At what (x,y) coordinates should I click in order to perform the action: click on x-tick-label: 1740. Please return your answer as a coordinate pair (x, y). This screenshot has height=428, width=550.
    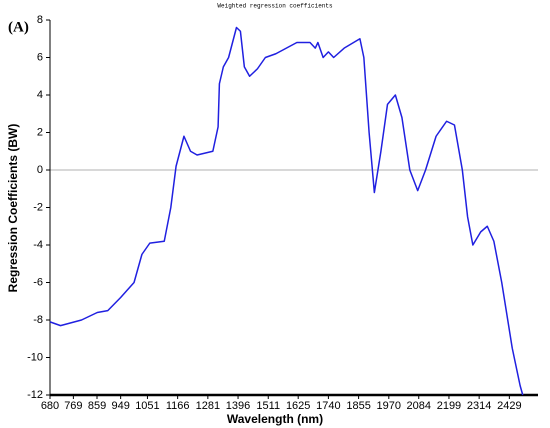
    Looking at the image, I should click on (328, 406).